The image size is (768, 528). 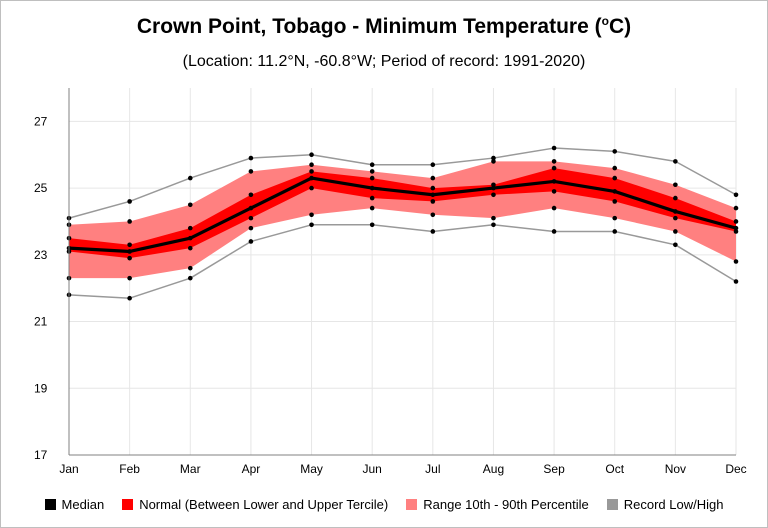 What do you see at coordinates (554, 191) in the screenshot?
I see `lower-tercile-point-sep` at bounding box center [554, 191].